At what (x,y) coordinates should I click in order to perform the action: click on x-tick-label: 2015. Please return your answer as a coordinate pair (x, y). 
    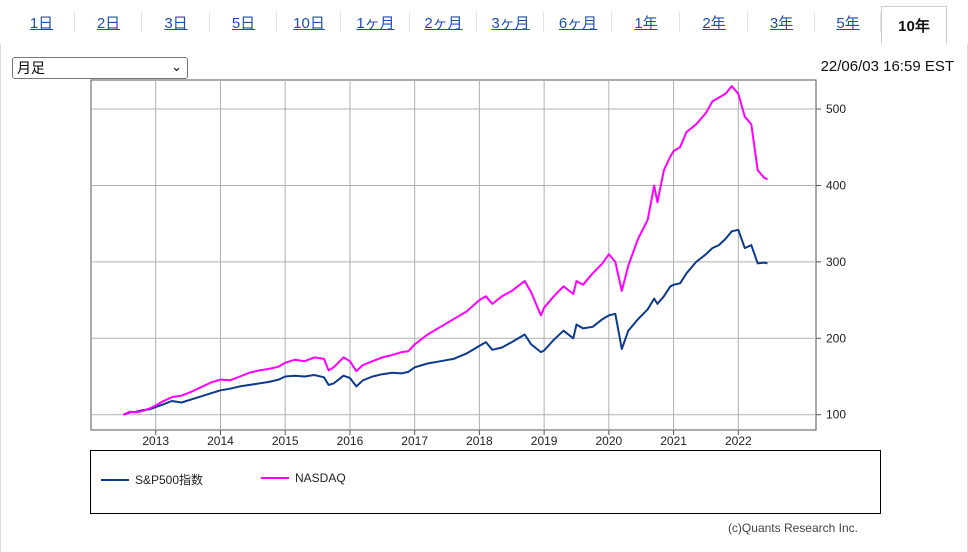
    Looking at the image, I should click on (285, 441).